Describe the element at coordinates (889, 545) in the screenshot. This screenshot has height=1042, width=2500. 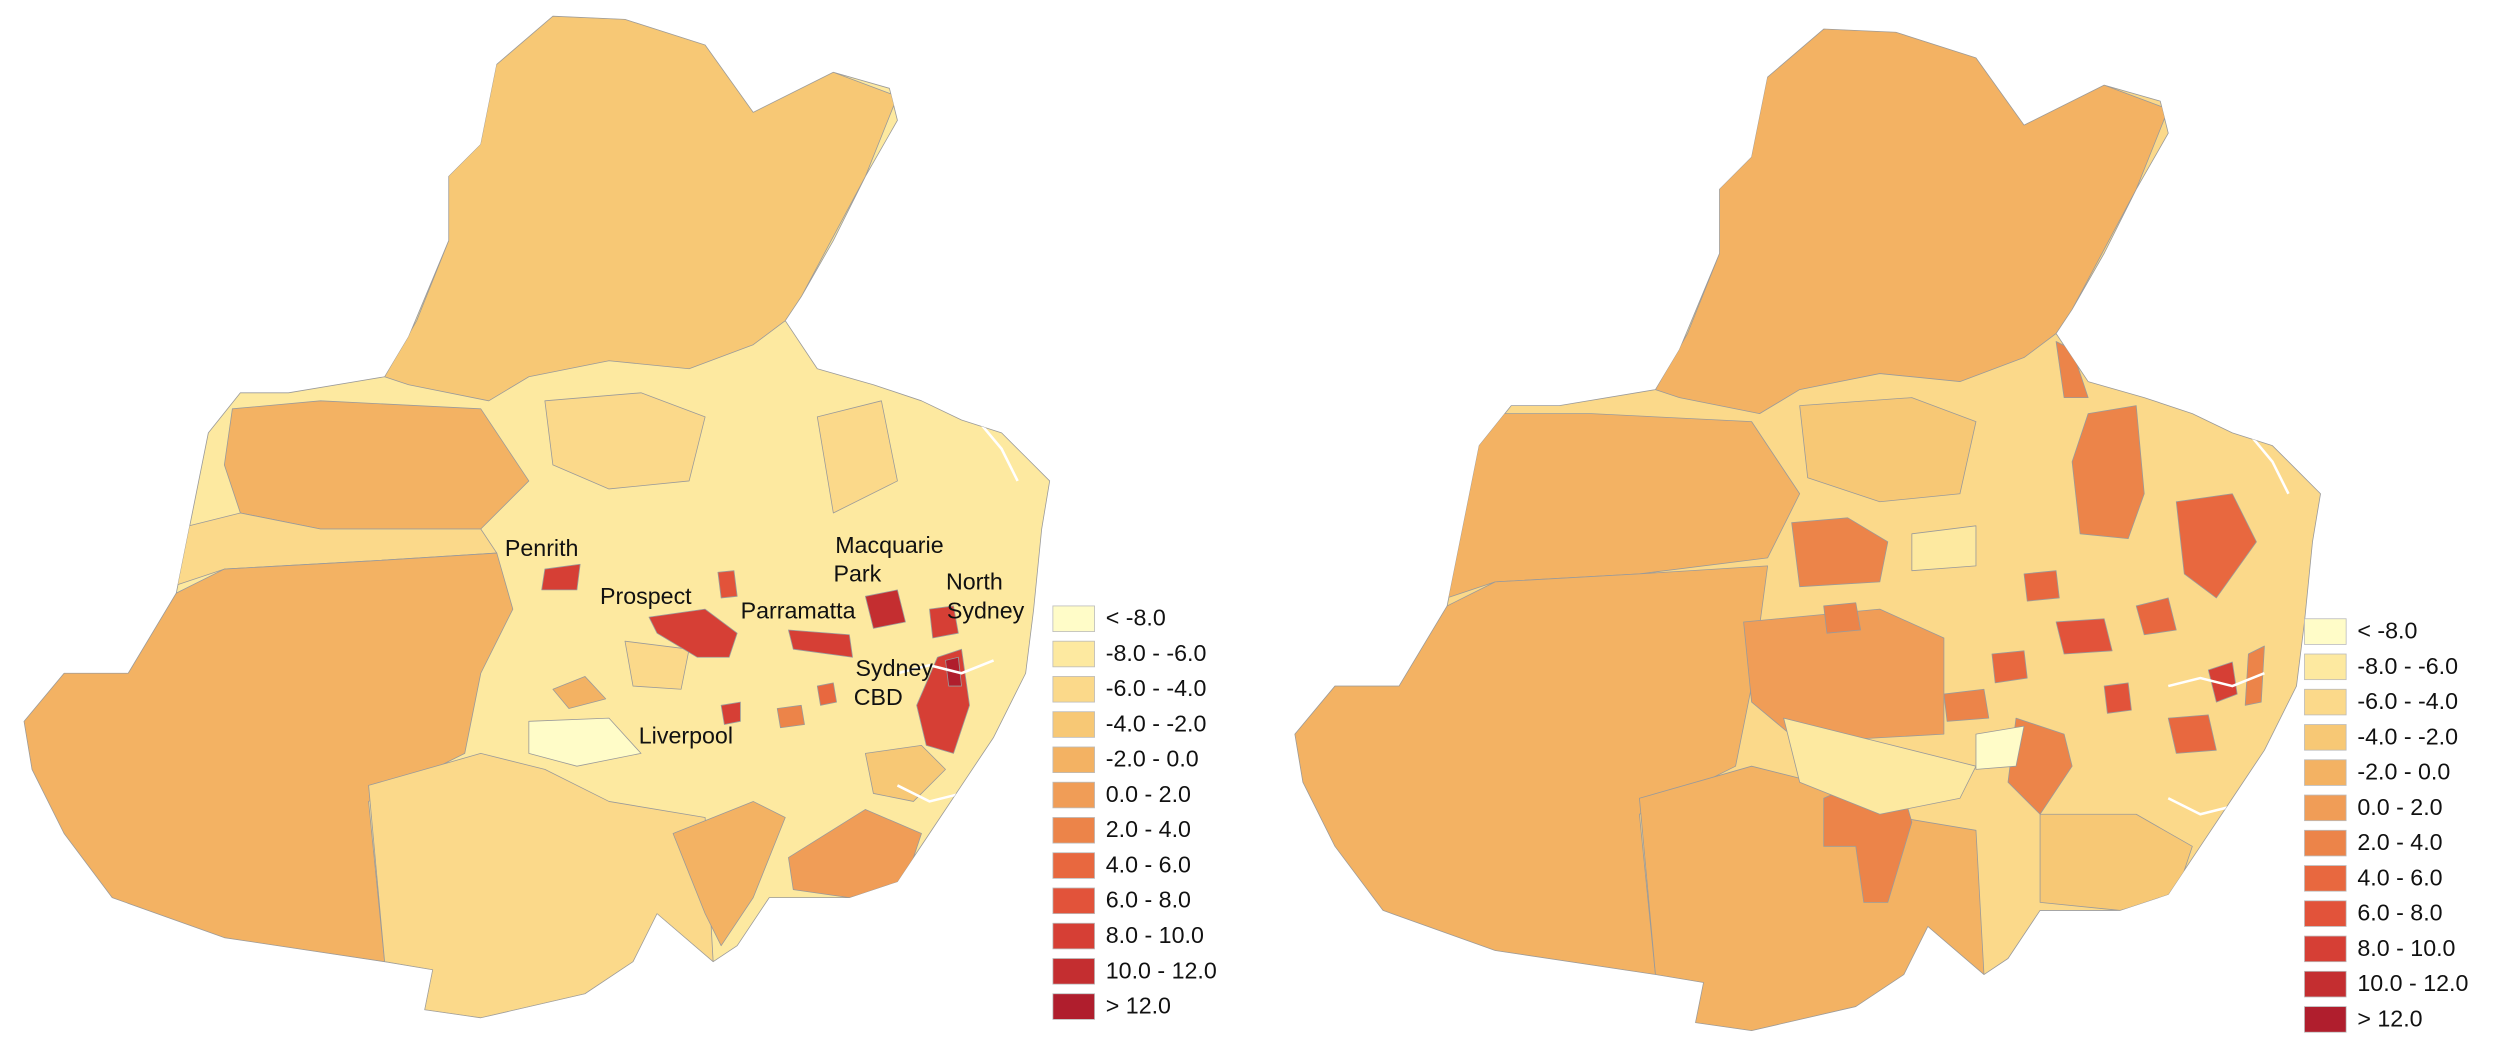
I see `place-label: Macquarie` at that location.